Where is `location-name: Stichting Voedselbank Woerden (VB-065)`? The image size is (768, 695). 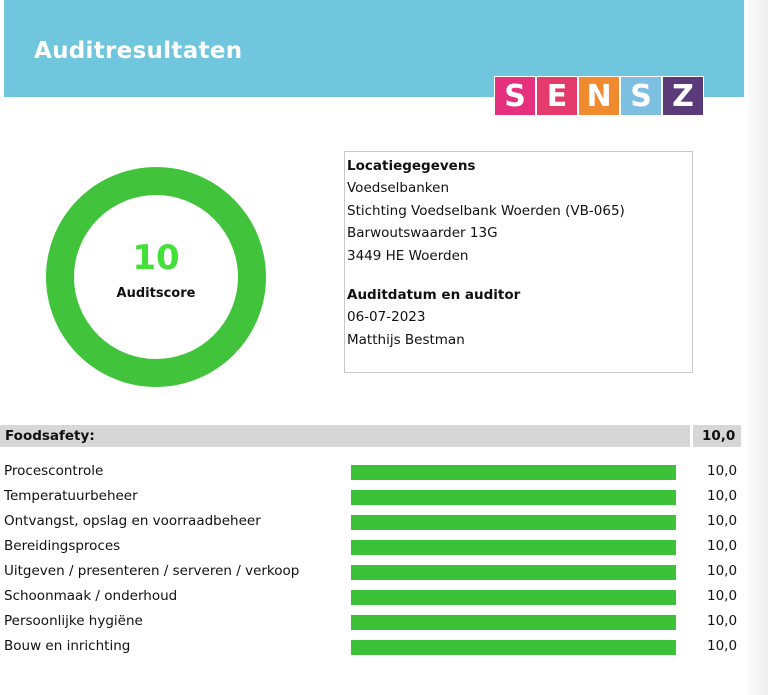
location-name: Stichting Voedselbank Woerden (VB-065) is located at coordinates (486, 210).